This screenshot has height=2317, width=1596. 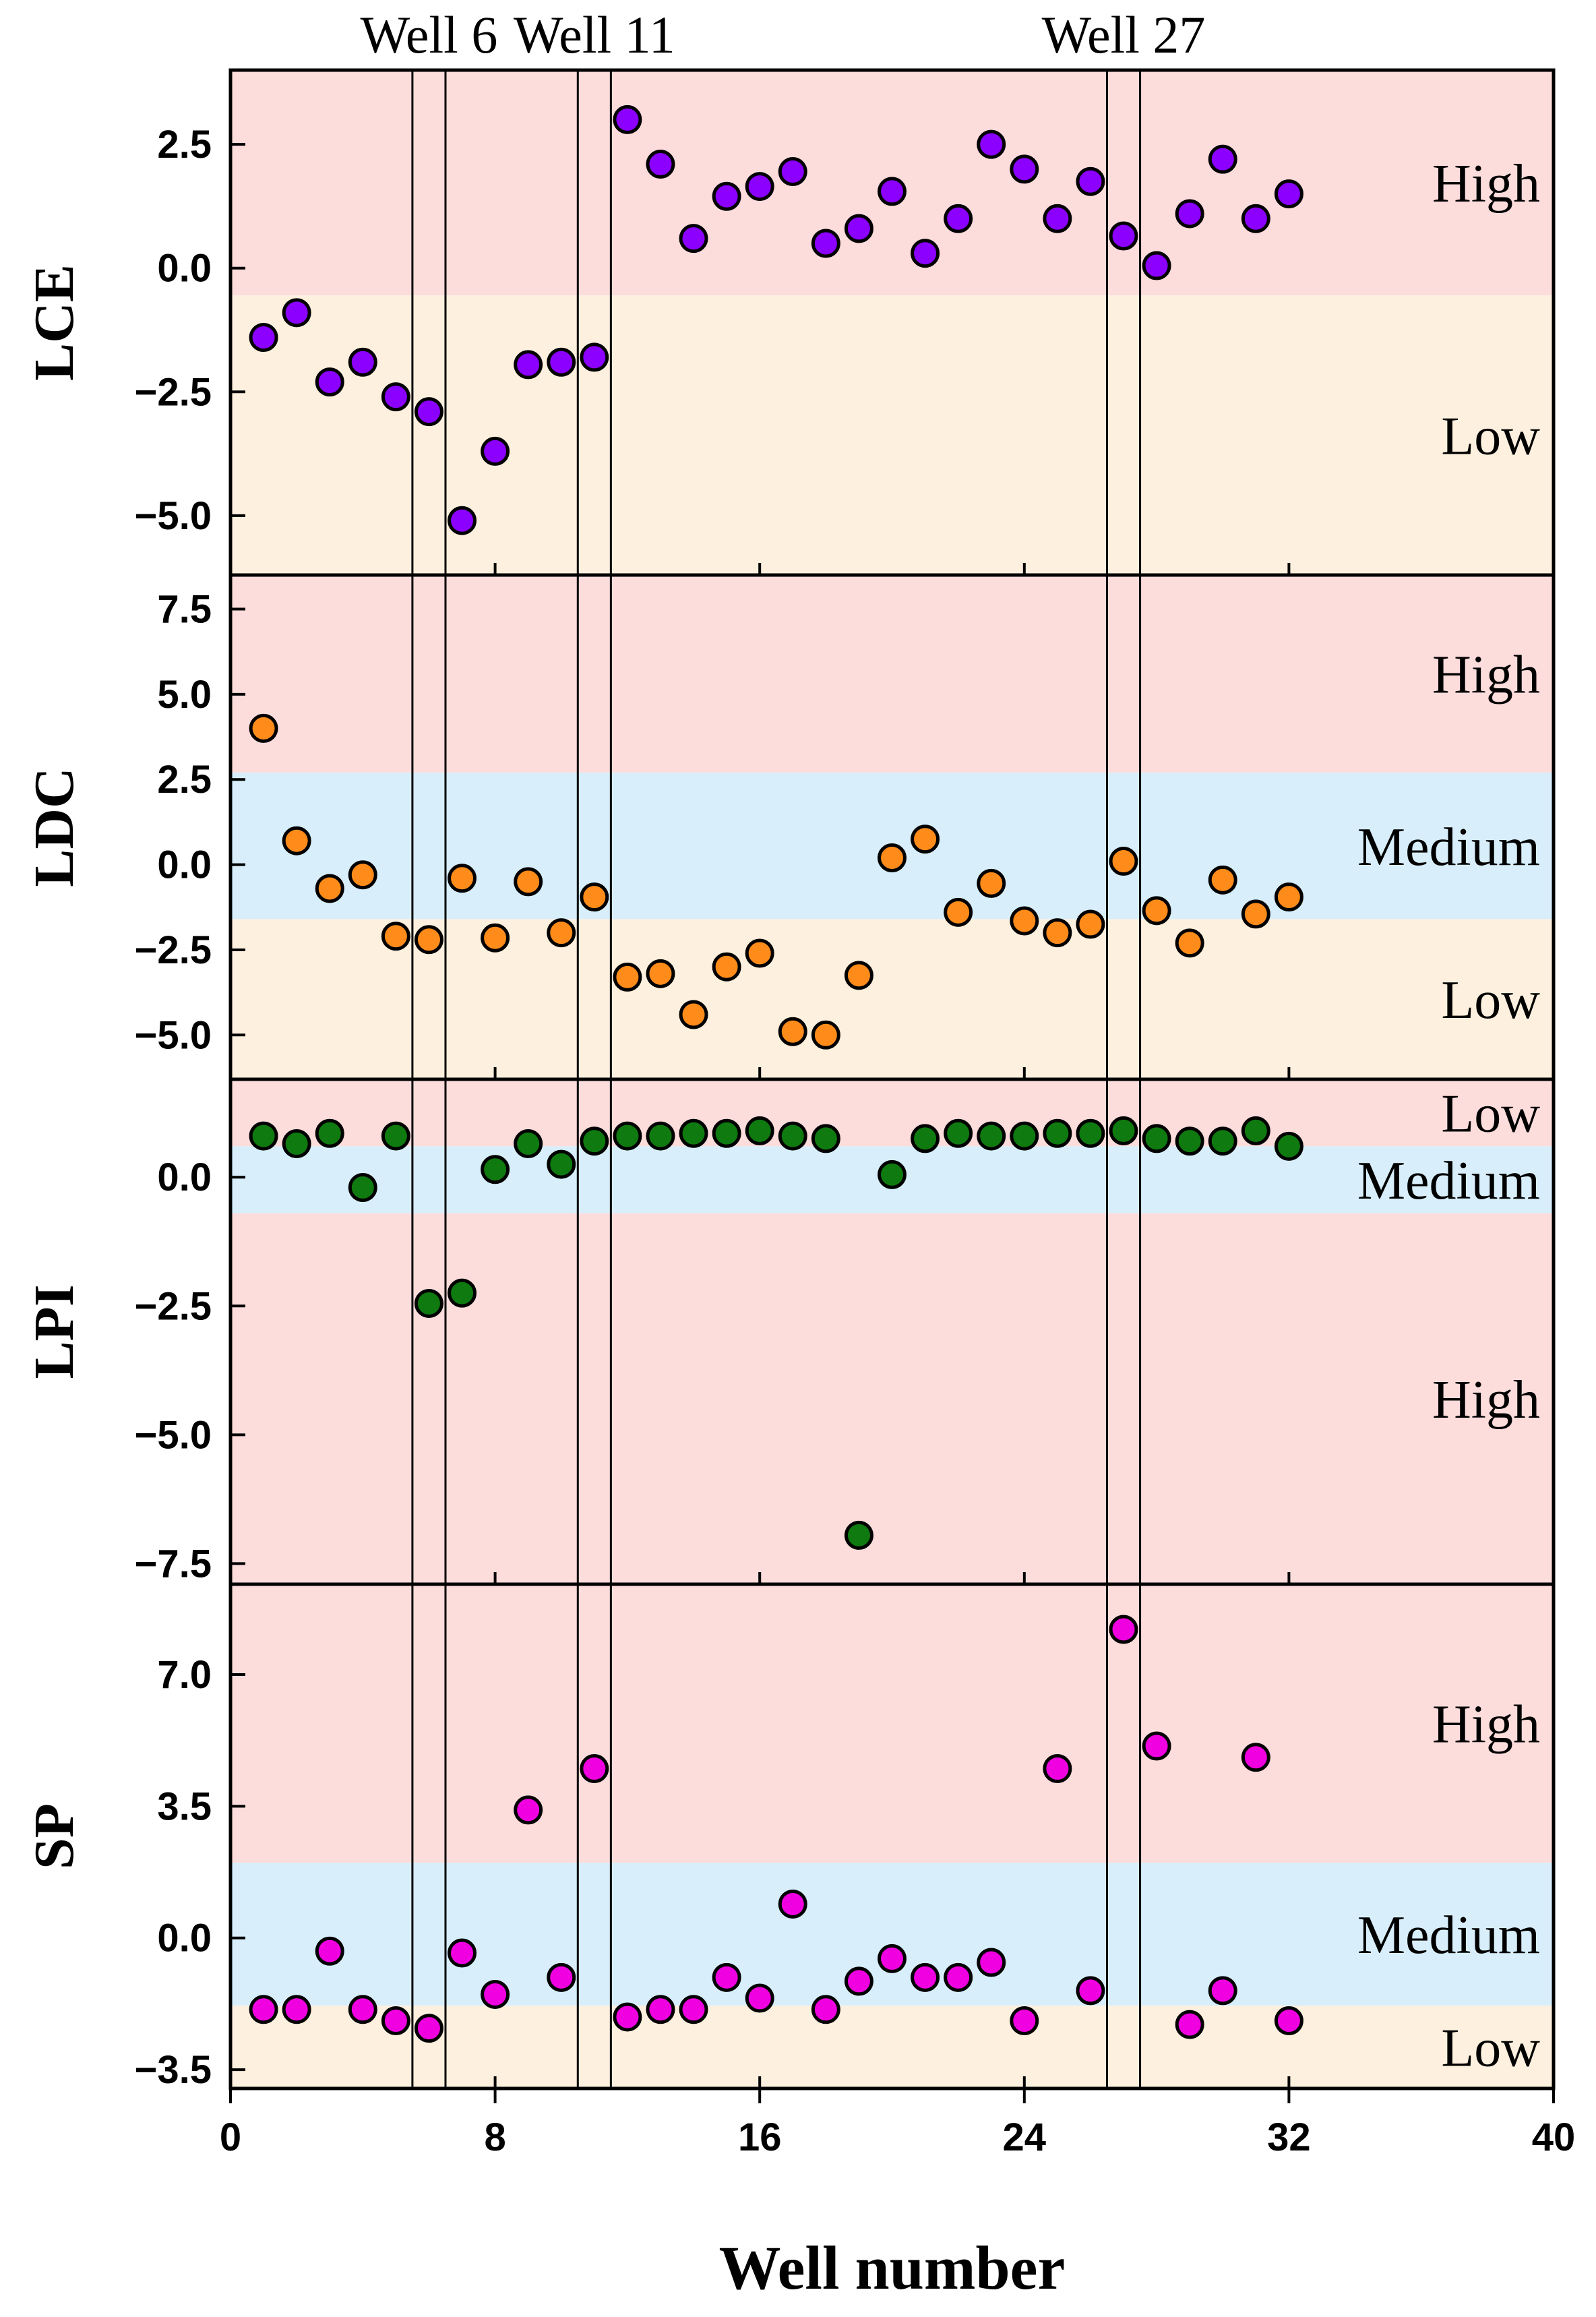 I want to click on lce-y-tick-label: 0.0, so click(x=184, y=269).